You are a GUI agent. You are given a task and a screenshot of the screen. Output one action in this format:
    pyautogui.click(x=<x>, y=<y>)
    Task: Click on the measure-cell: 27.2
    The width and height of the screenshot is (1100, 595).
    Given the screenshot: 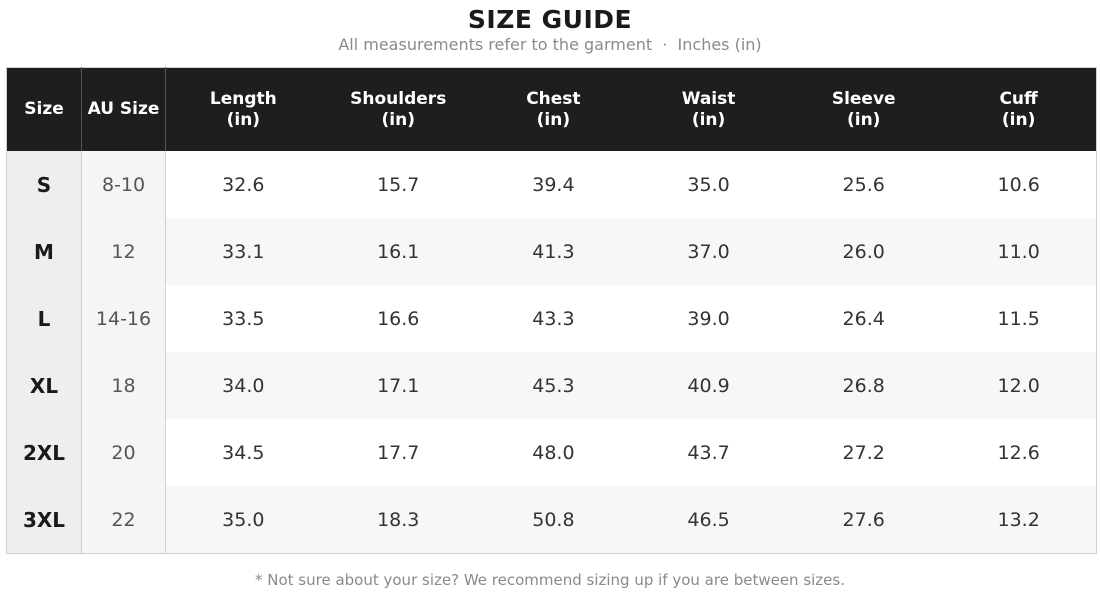 What is the action you would take?
    pyautogui.click(x=863, y=452)
    